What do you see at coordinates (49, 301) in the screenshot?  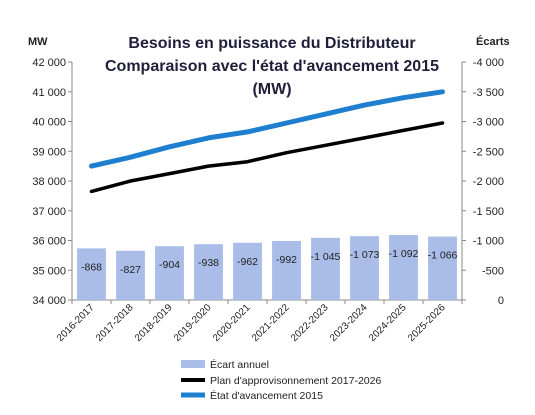 I see `left-tick-label: 34 000` at bounding box center [49, 301].